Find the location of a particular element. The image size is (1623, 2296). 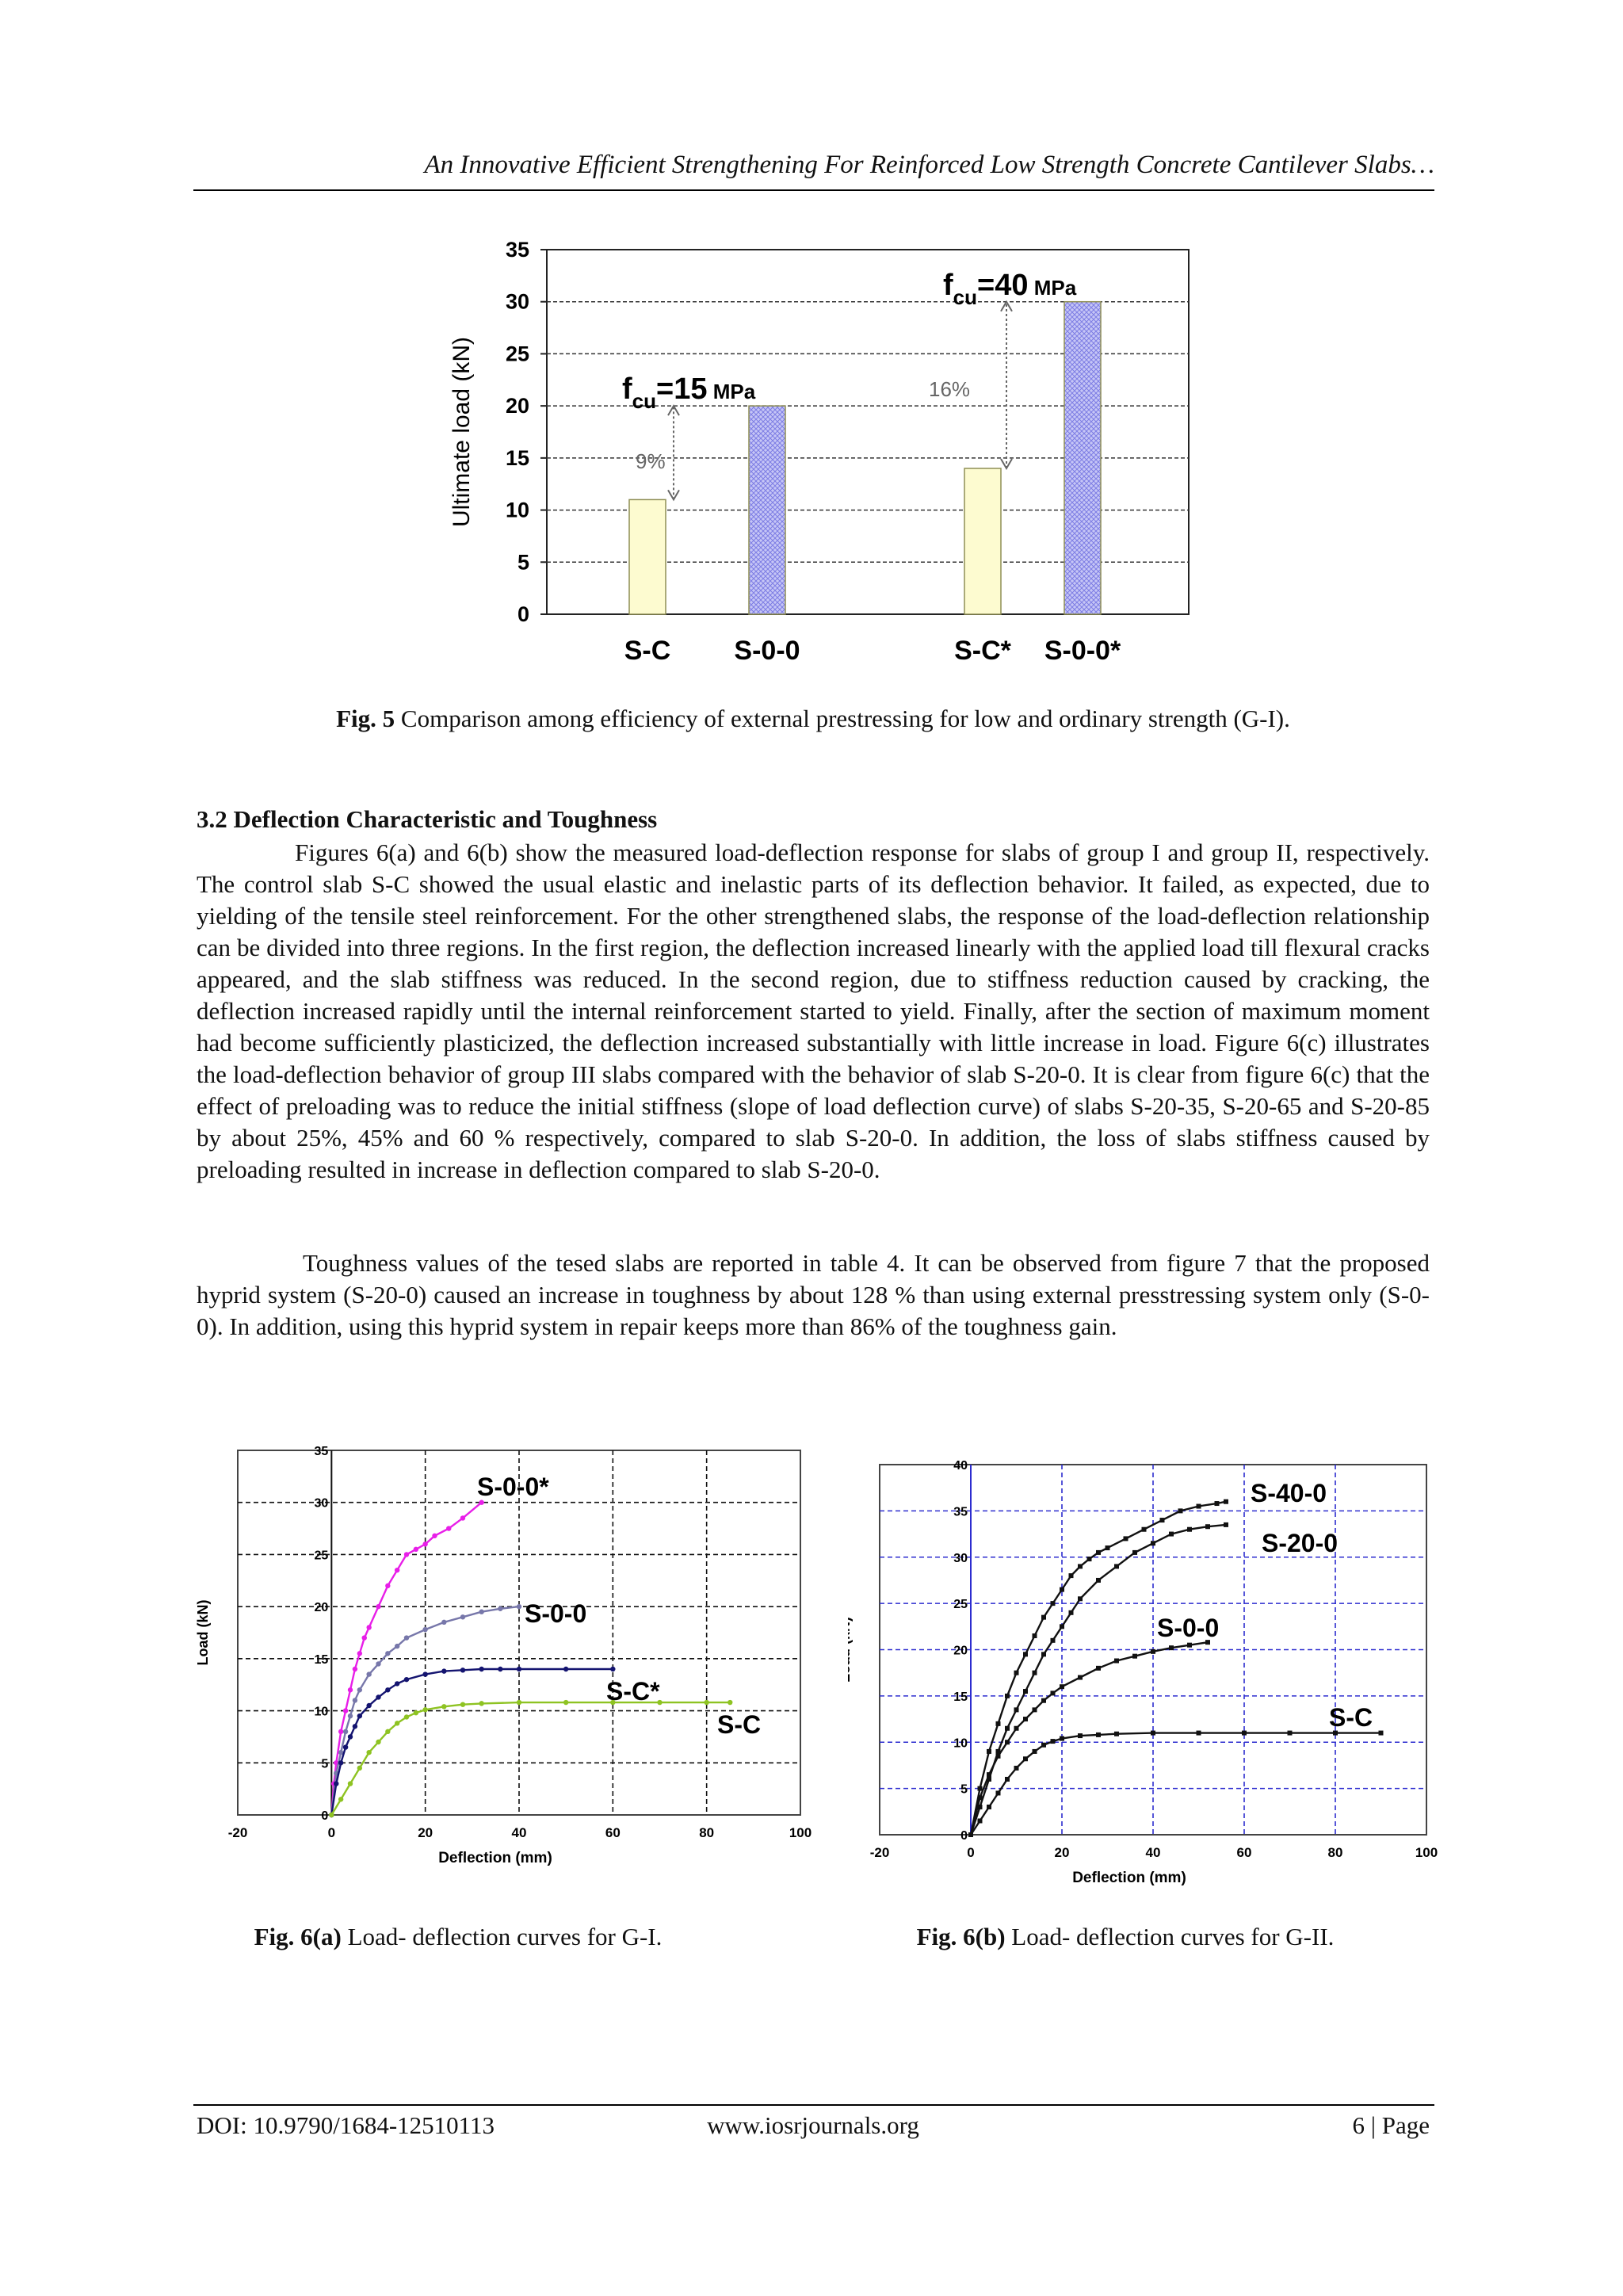

series-label-s-0-0: S-0-0 is located at coordinates (1188, 1628).